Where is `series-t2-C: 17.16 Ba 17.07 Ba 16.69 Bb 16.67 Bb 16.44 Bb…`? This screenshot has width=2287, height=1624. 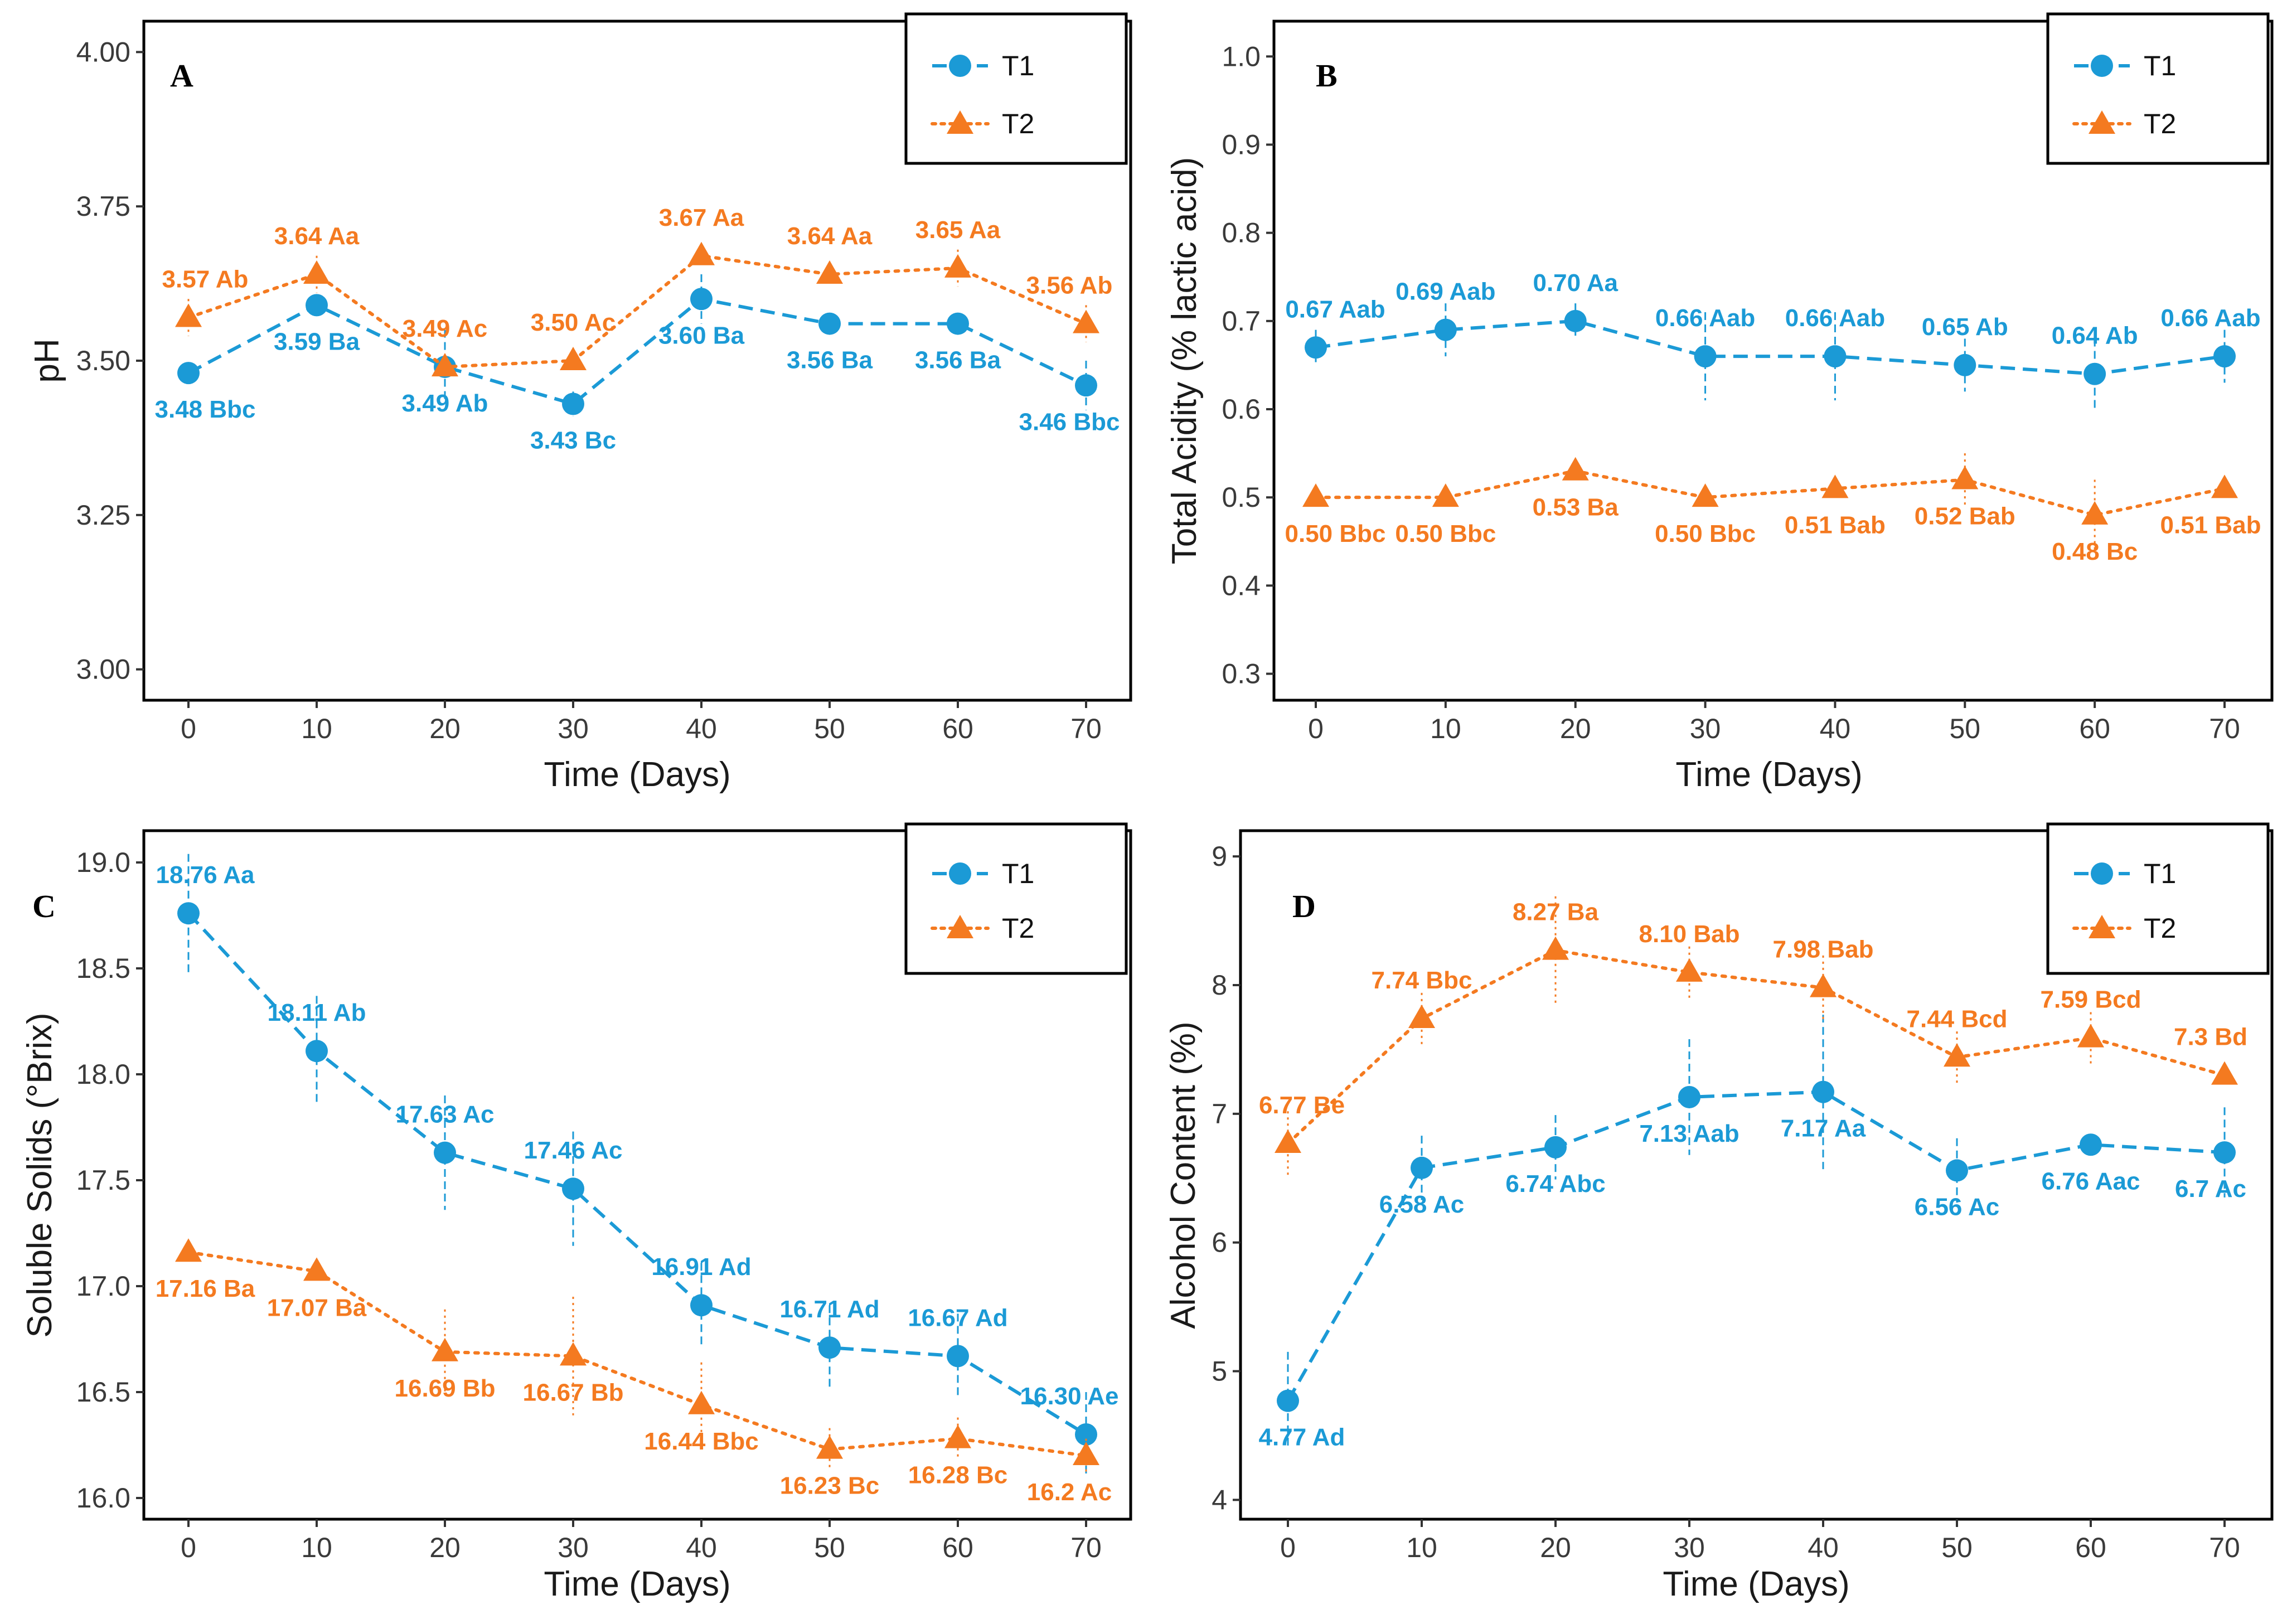
series-t2-C: 17.16 Ba 17.07 Ba 16.69 Bb 16.67 Bb 16.44 Bb… is located at coordinates (634, 1372).